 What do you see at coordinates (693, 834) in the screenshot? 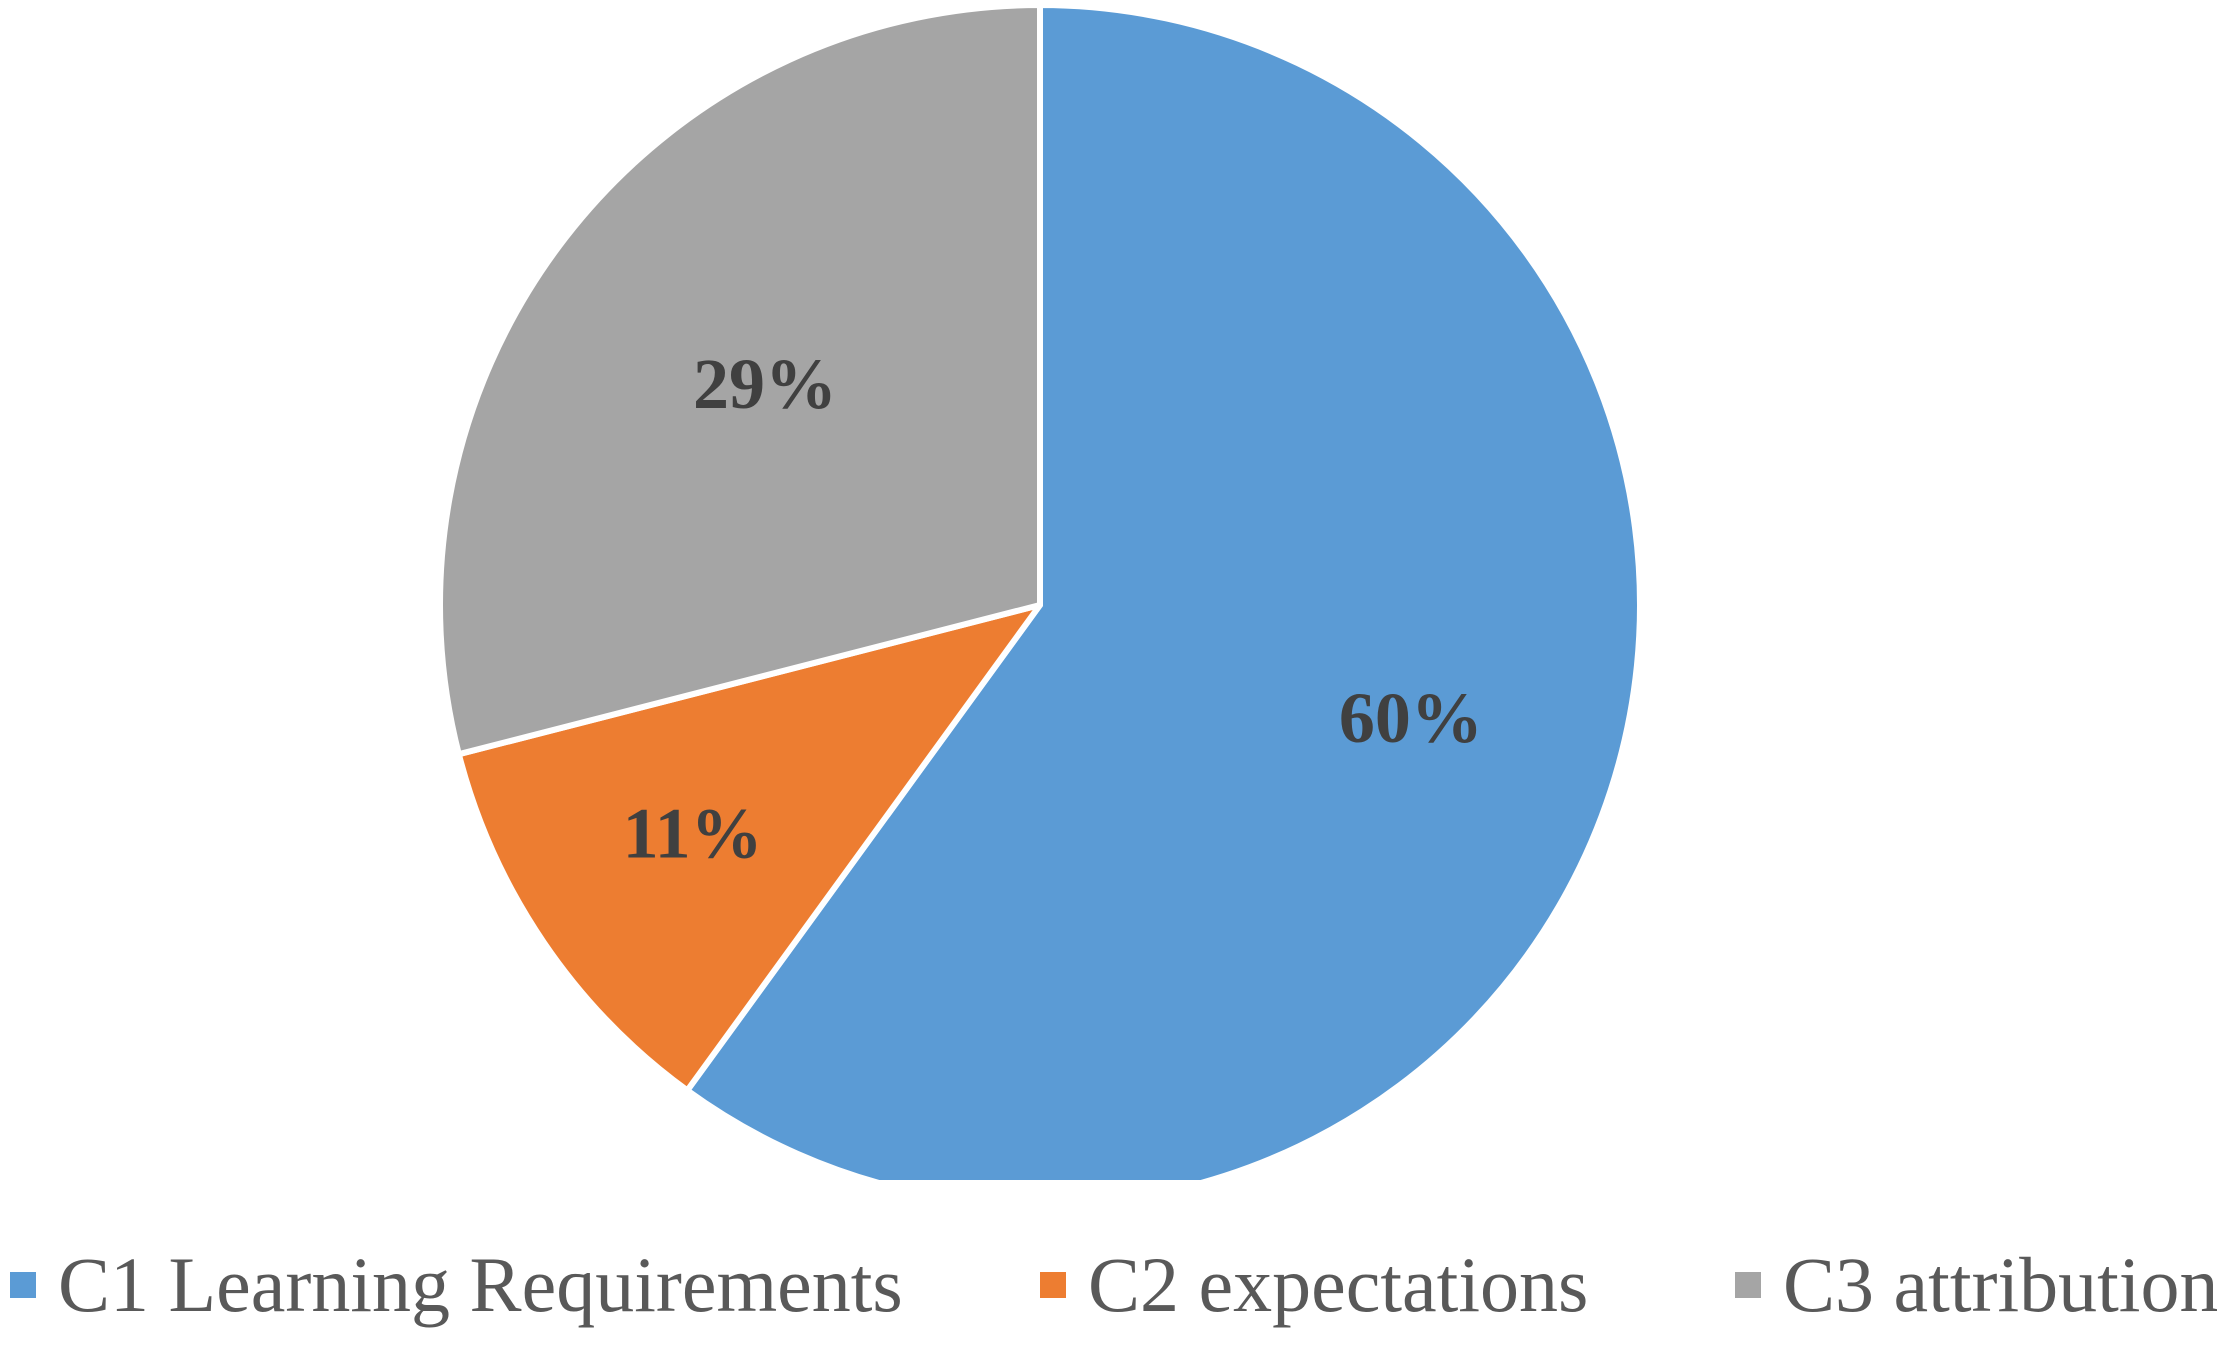
I see `data-label-c2: 11%` at bounding box center [693, 834].